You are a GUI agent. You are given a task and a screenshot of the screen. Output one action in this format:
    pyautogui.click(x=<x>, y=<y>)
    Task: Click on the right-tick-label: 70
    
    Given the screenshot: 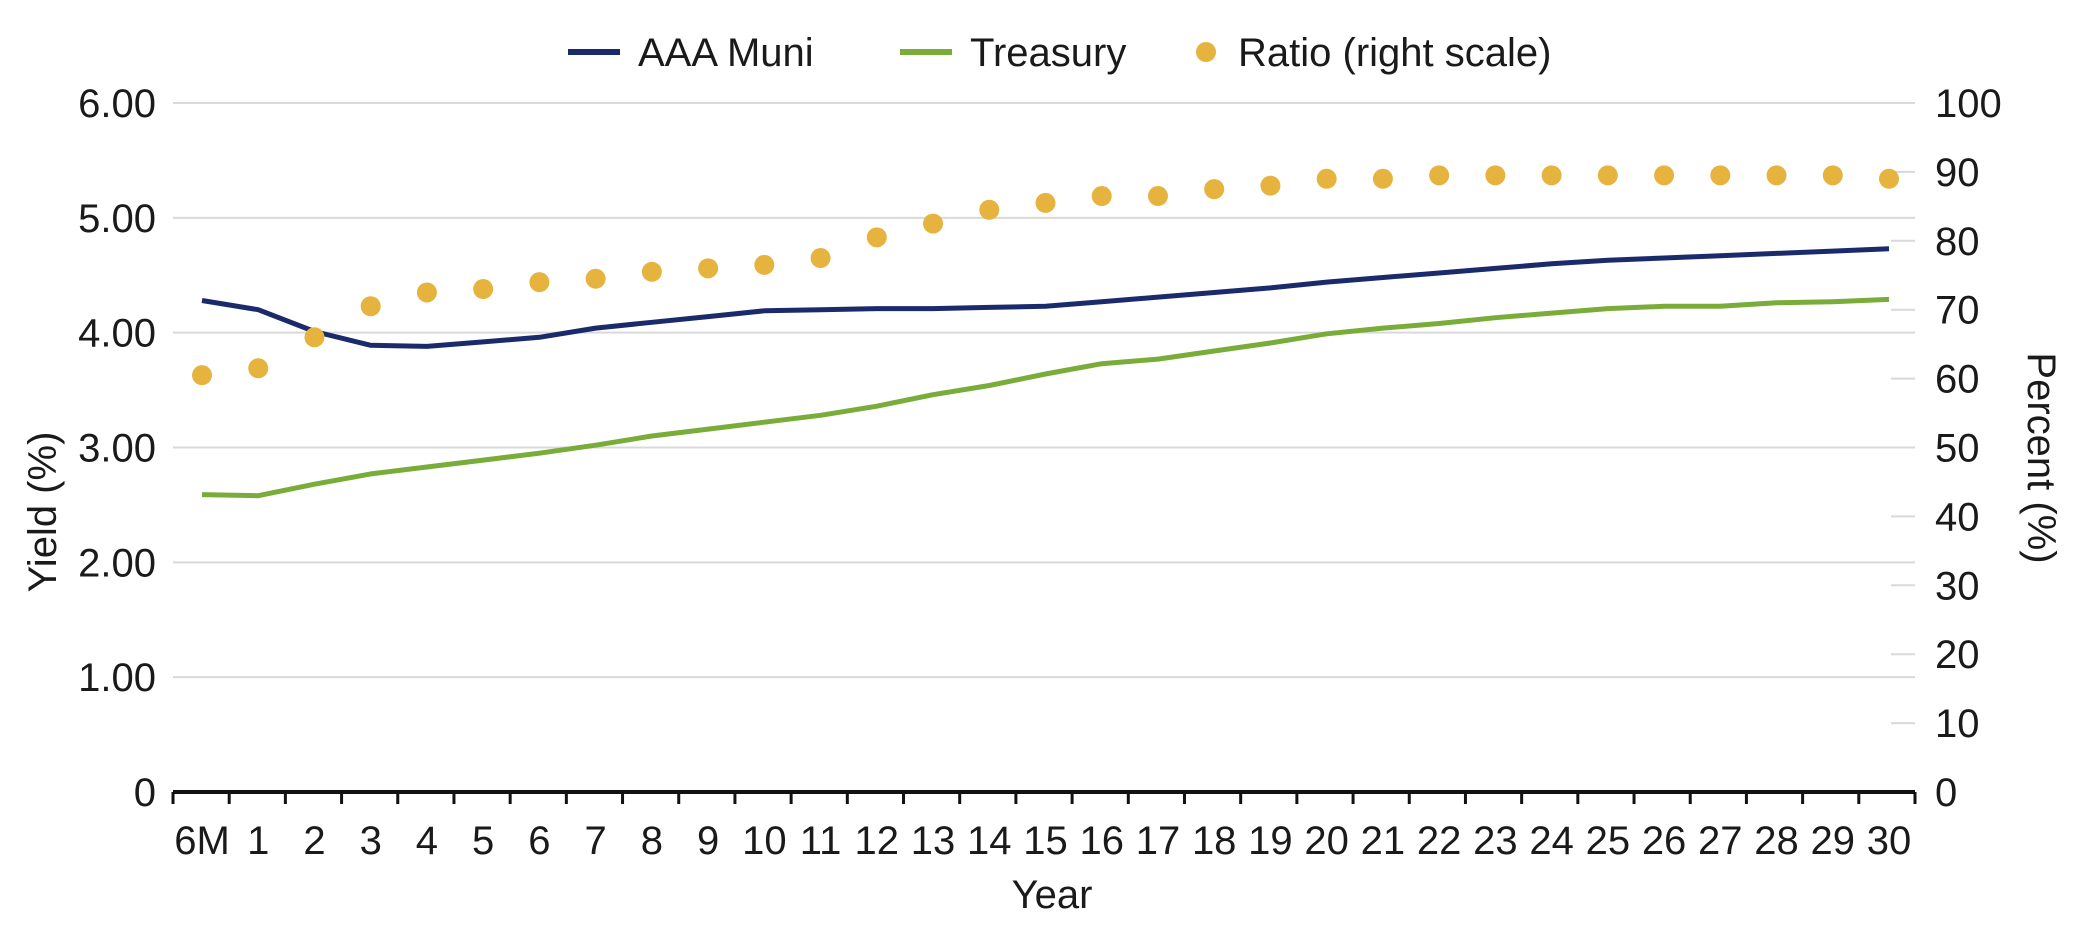 What is the action you would take?
    pyautogui.click(x=1957, y=311)
    